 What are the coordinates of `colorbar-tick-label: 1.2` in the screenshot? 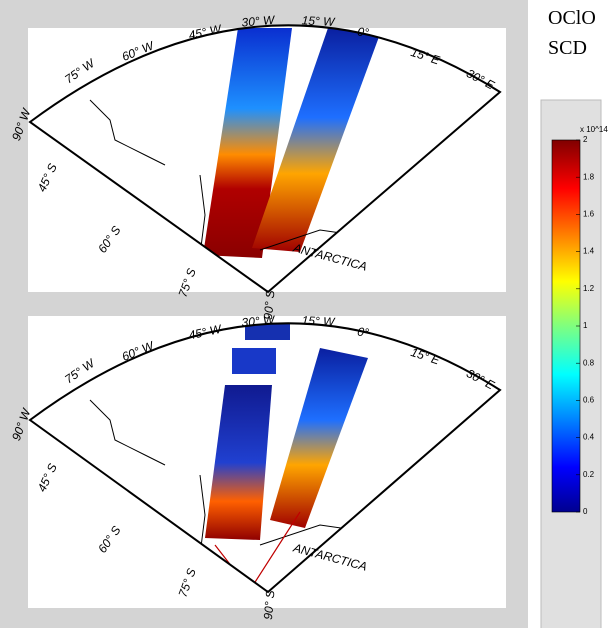 It's located at (589, 288).